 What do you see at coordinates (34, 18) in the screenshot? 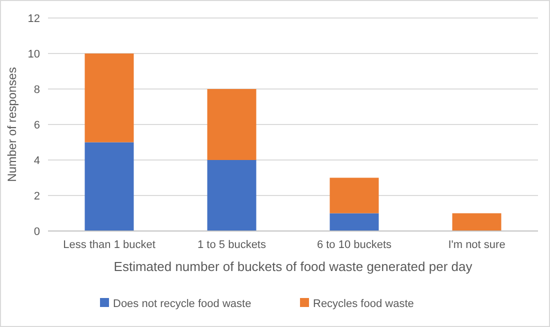
I see `y-tick-label: 12` at bounding box center [34, 18].